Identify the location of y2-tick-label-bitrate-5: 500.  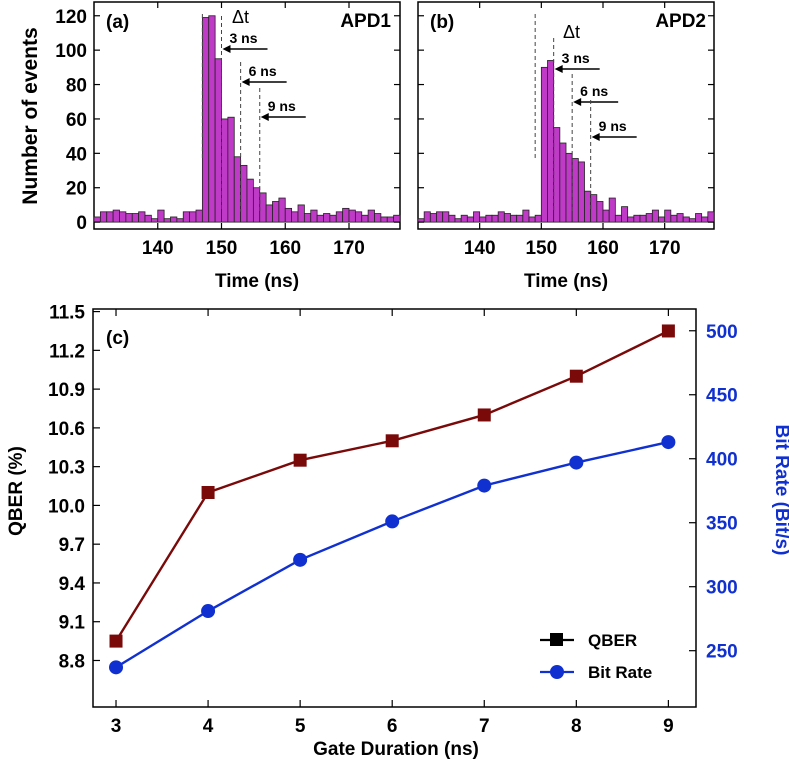
(722, 332).